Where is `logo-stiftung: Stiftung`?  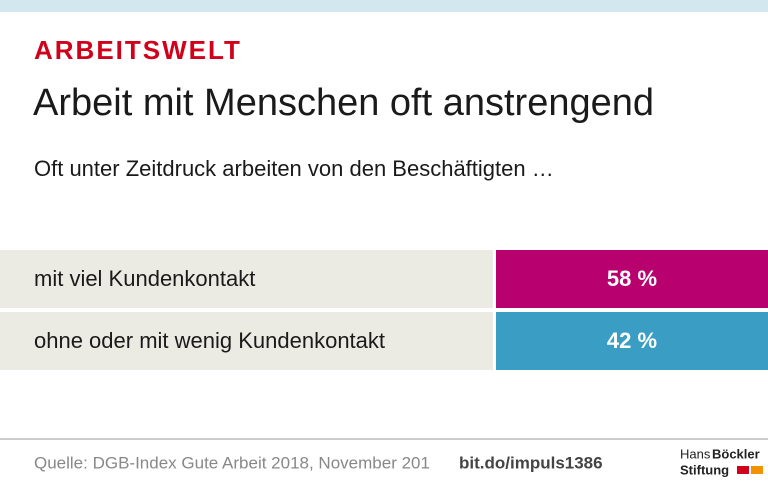 logo-stiftung: Stiftung is located at coordinates (704, 469).